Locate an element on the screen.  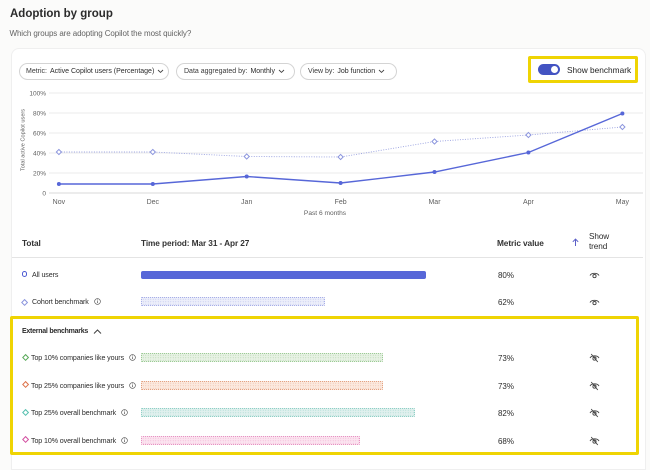
svg-text: Nov is located at coordinates (59, 202).